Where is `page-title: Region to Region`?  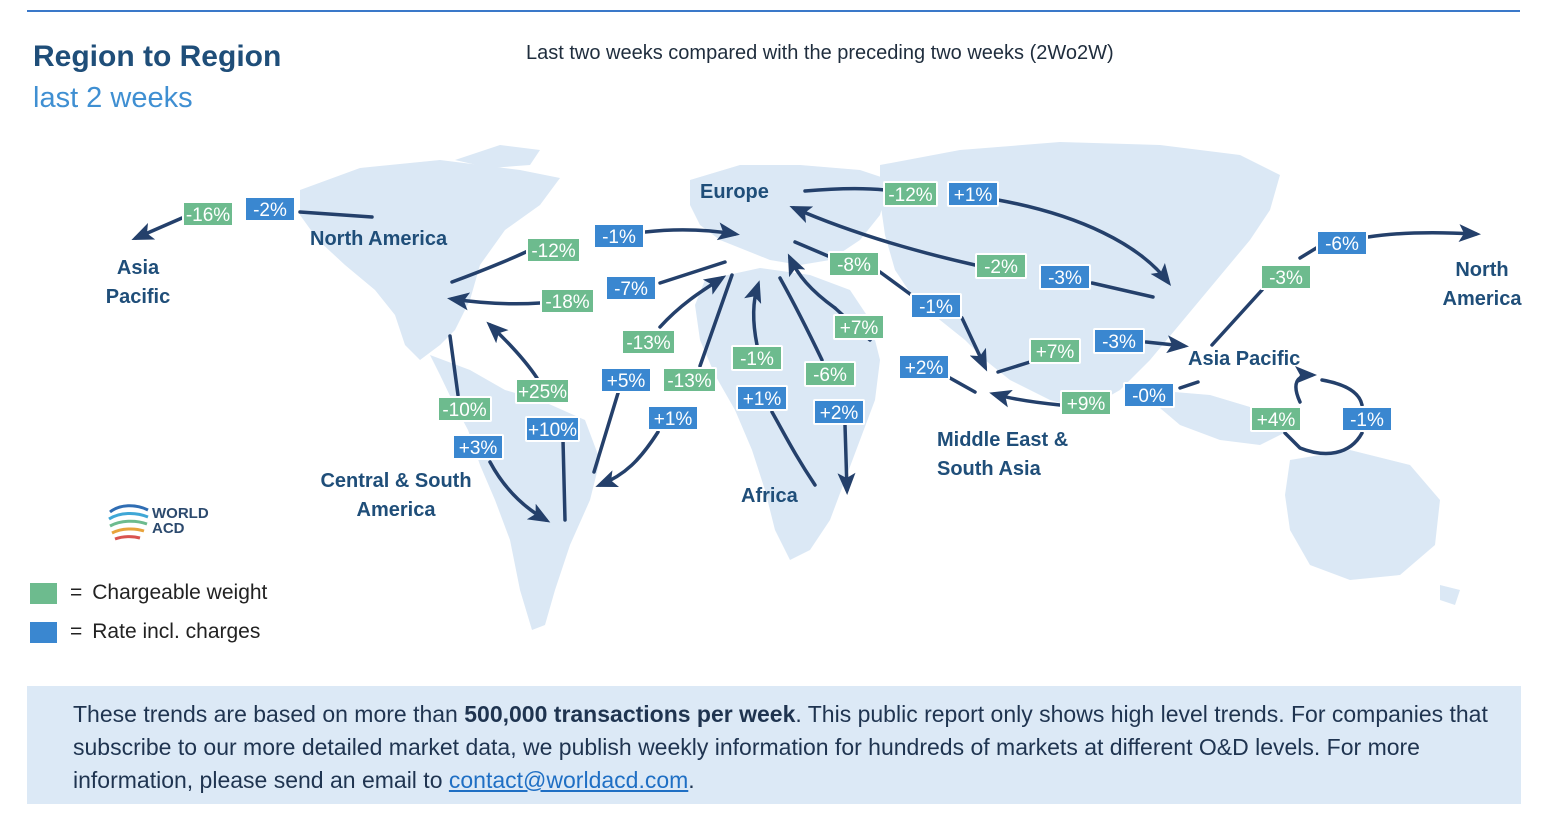
page-title: Region to Region is located at coordinates (157, 56).